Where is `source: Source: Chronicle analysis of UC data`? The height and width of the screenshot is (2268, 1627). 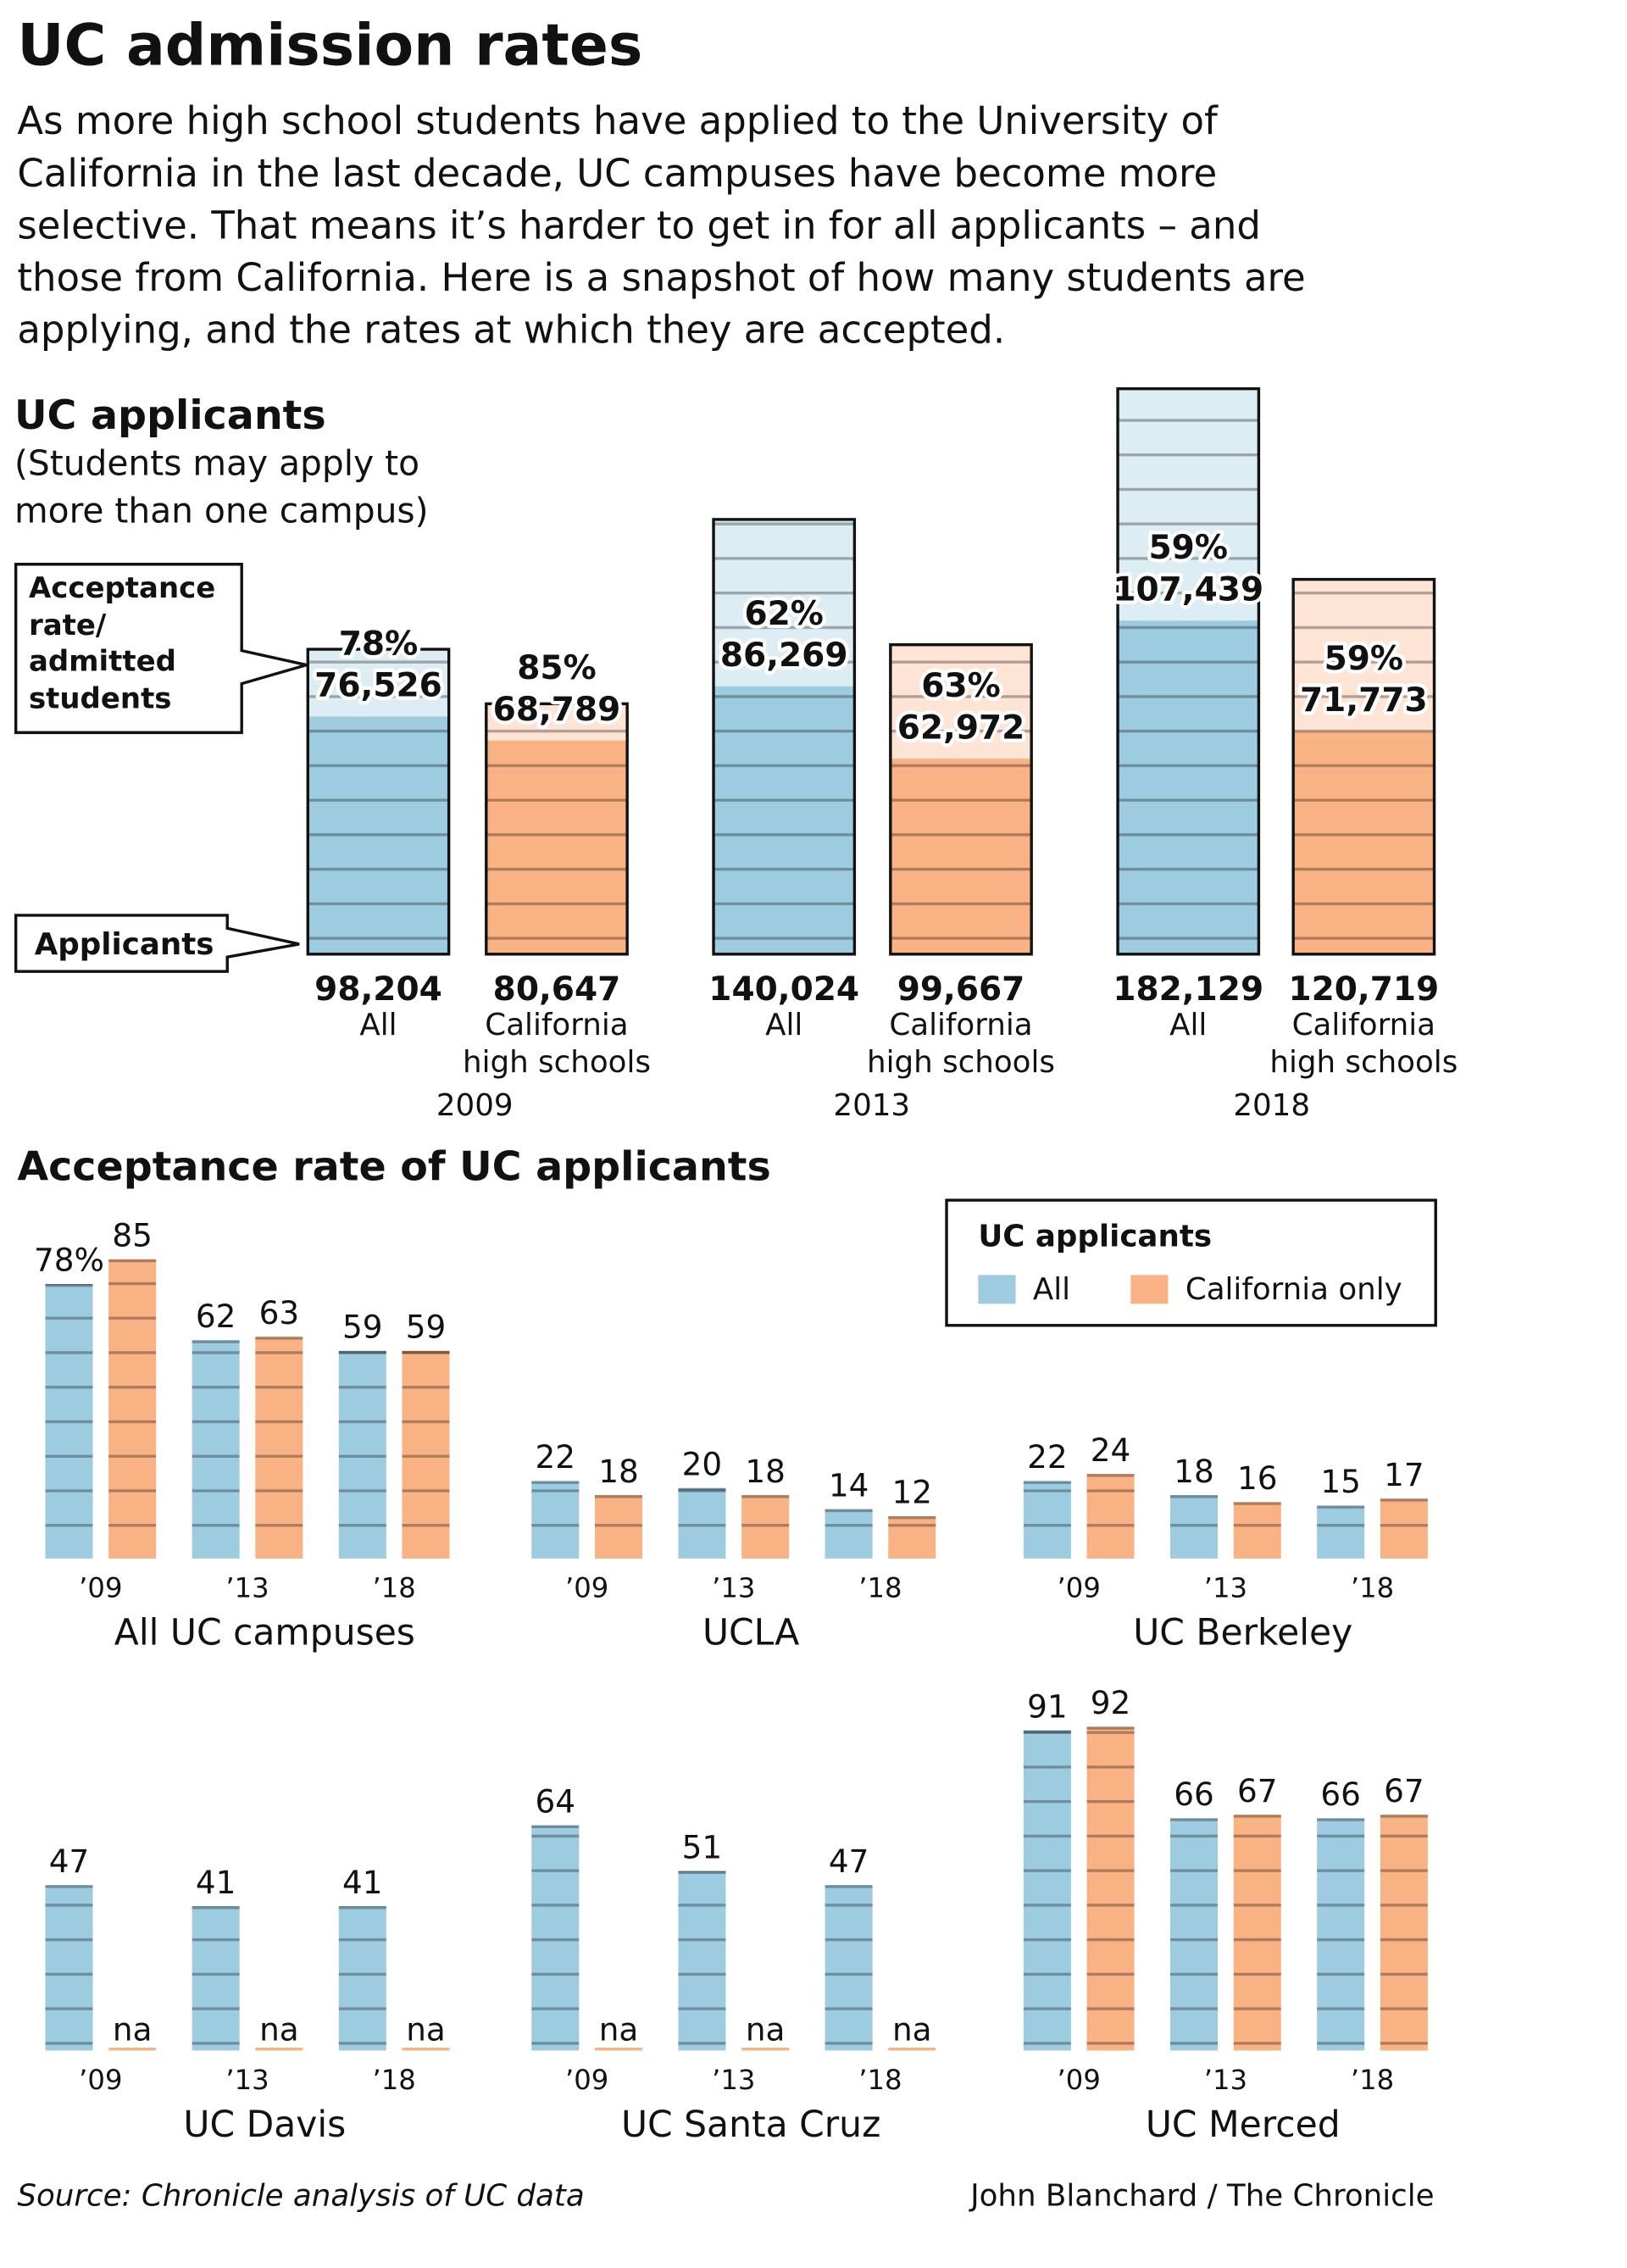
source: Source: Chronicle analysis of UC data is located at coordinates (301, 2197).